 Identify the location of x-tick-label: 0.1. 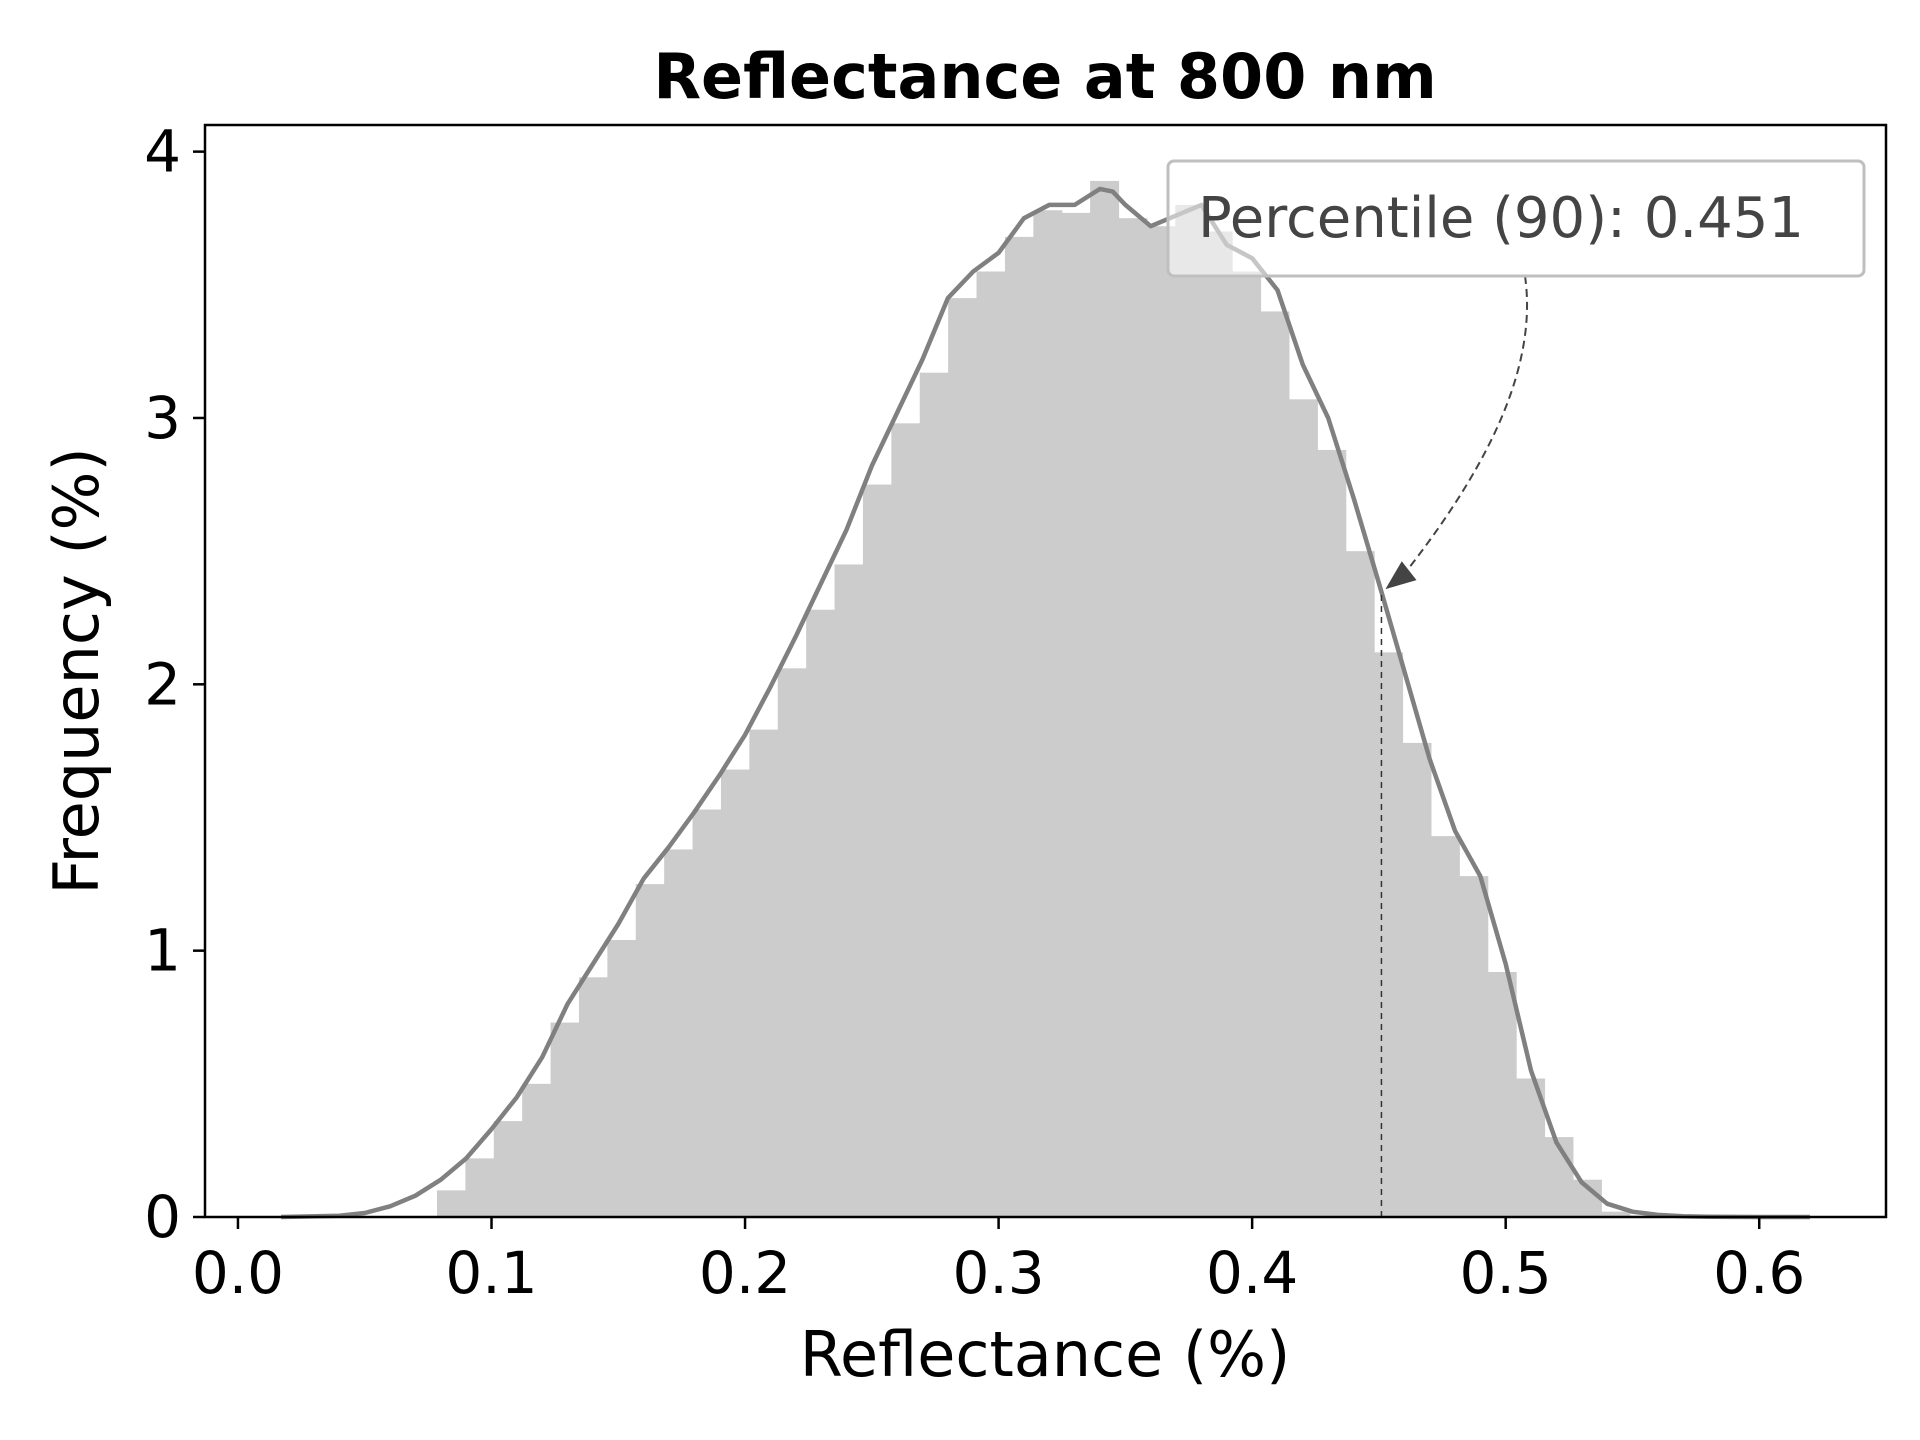
(491, 1273).